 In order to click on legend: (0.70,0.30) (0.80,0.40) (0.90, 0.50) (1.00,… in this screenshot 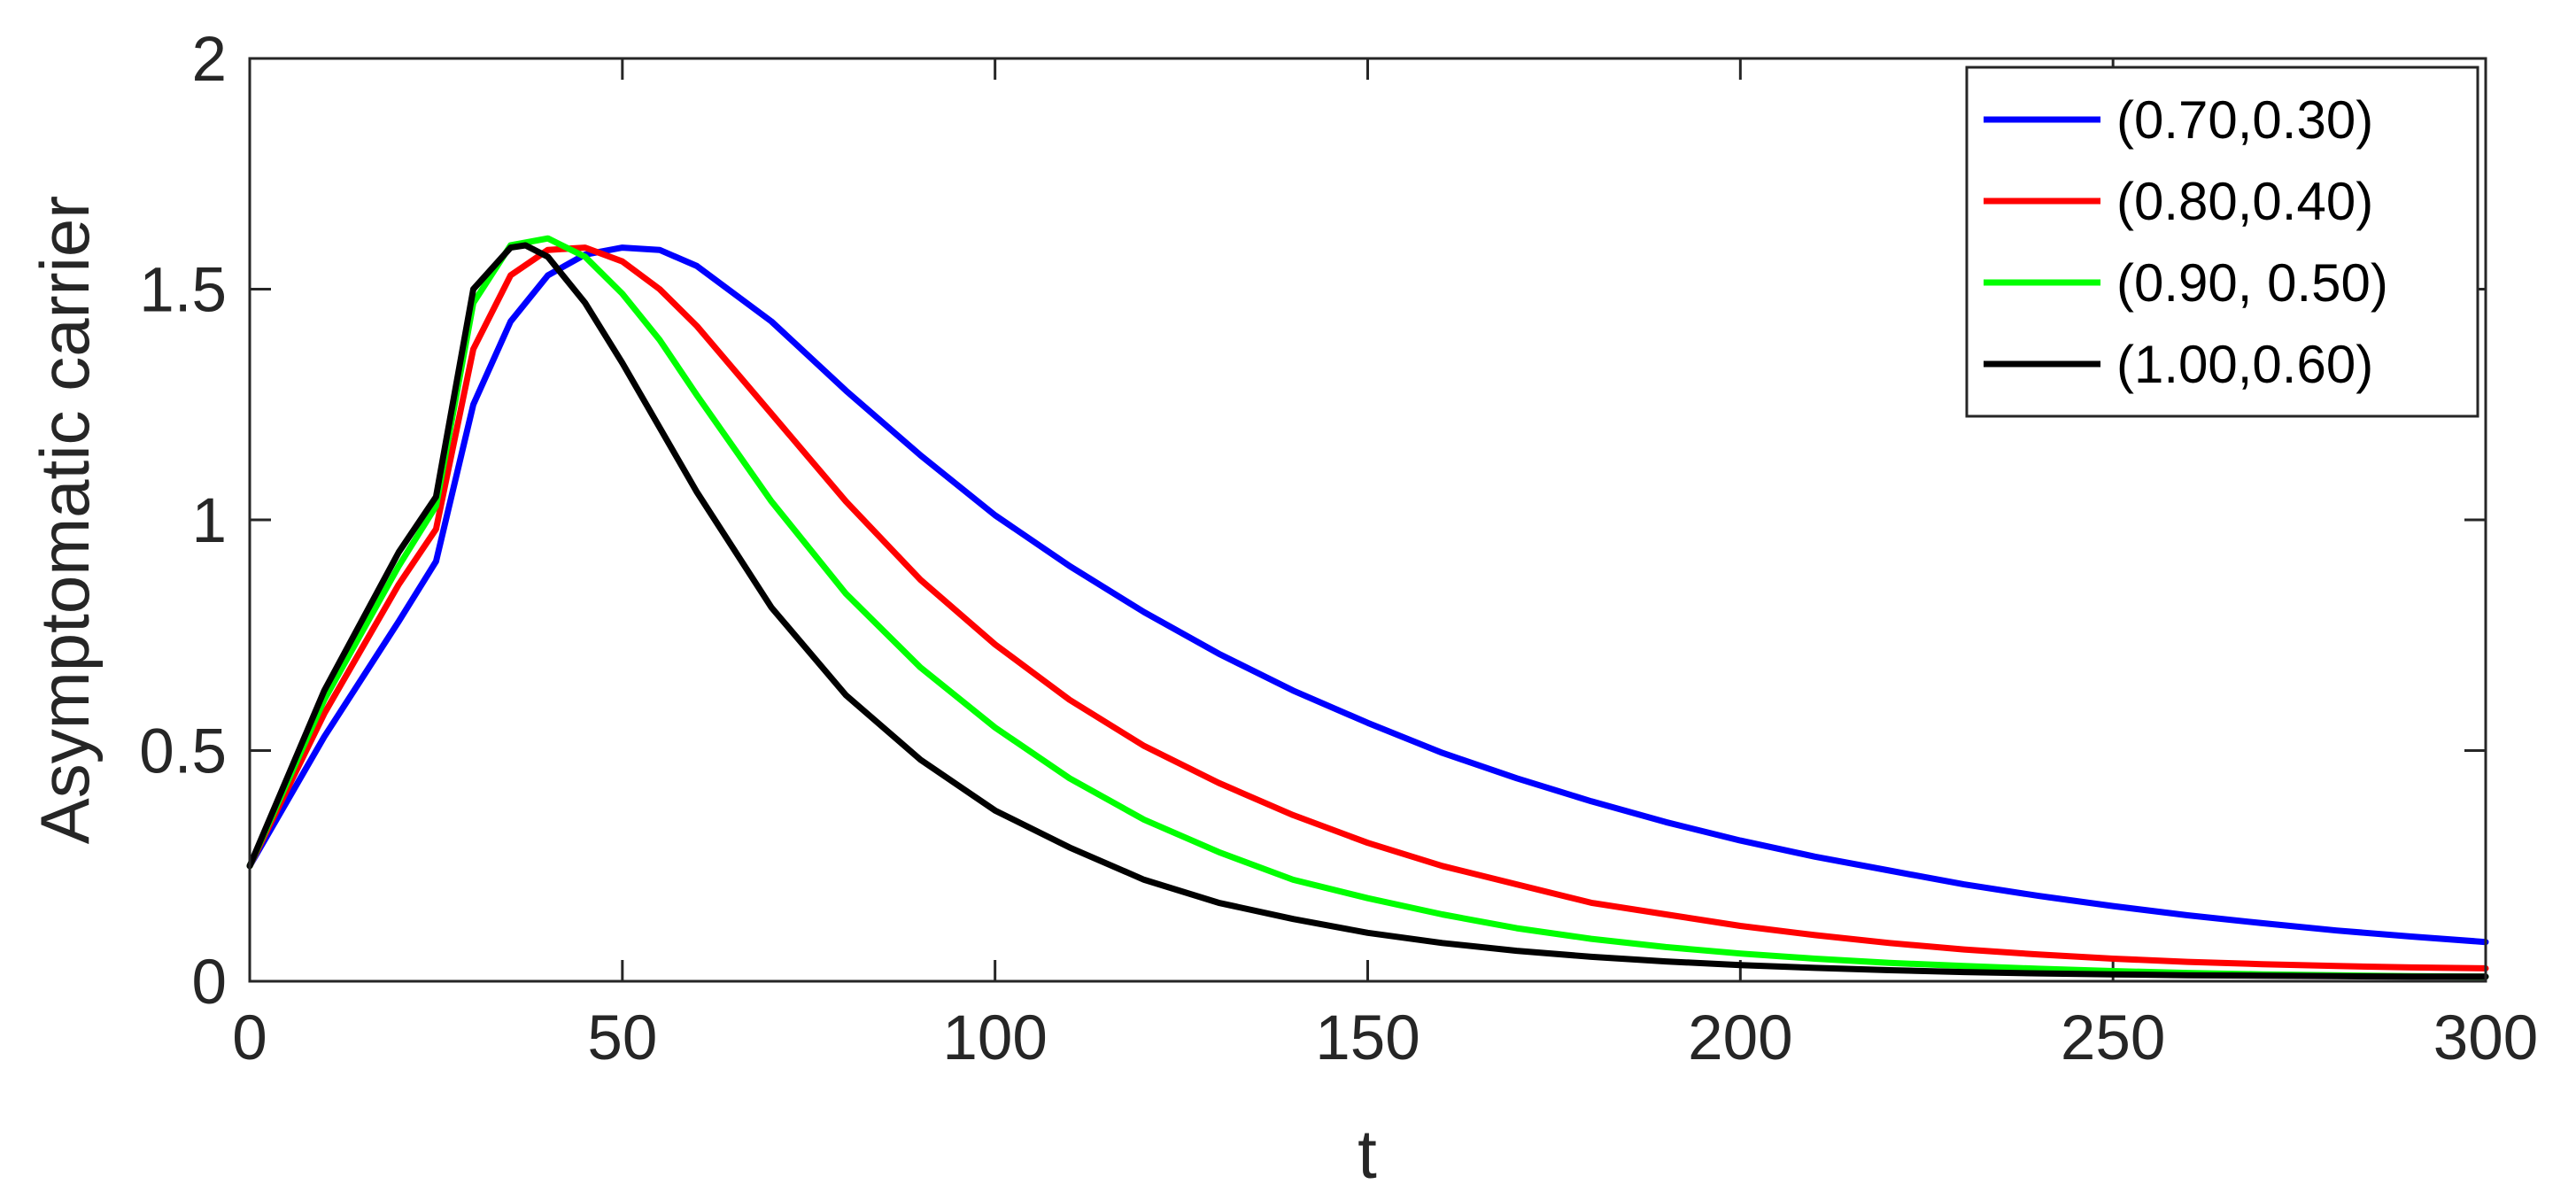, I will do `click(2222, 242)`.